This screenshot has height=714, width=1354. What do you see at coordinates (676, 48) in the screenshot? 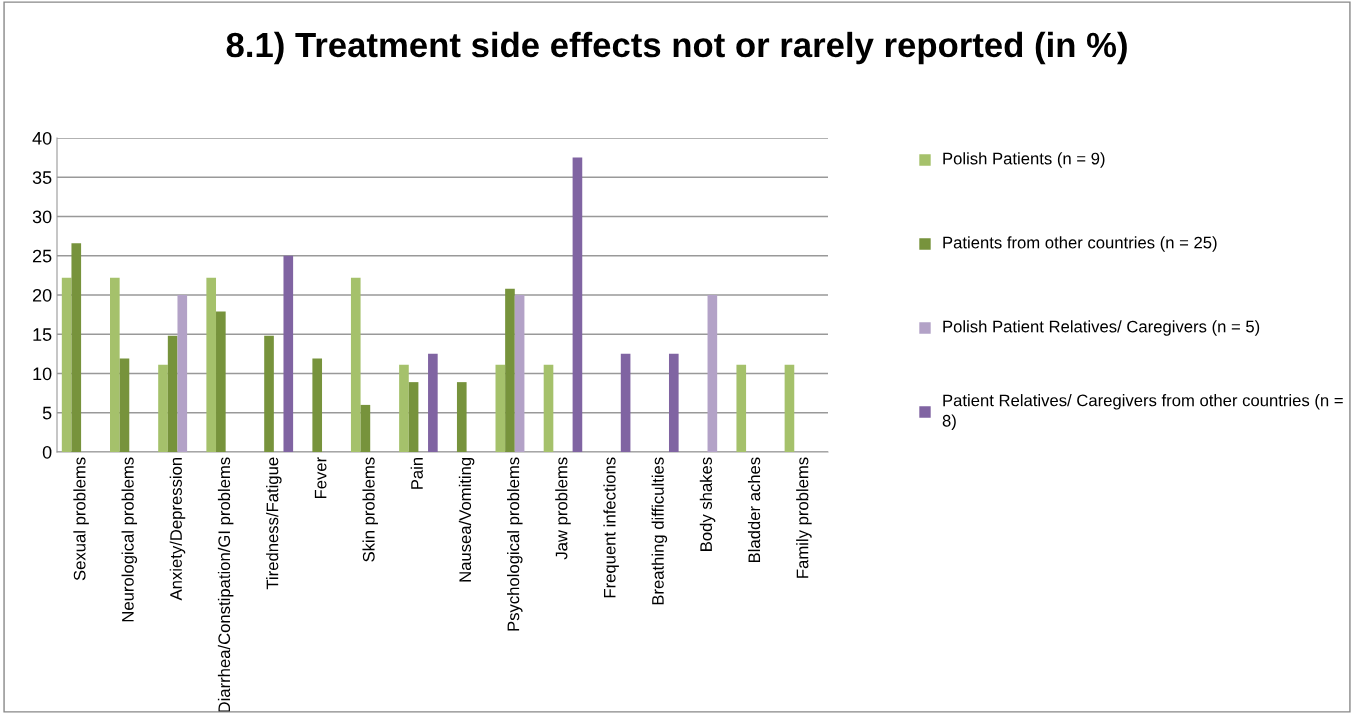
I see `chart-title: 8.1) Treatment side effects not or rarely reported (in %)` at bounding box center [676, 48].